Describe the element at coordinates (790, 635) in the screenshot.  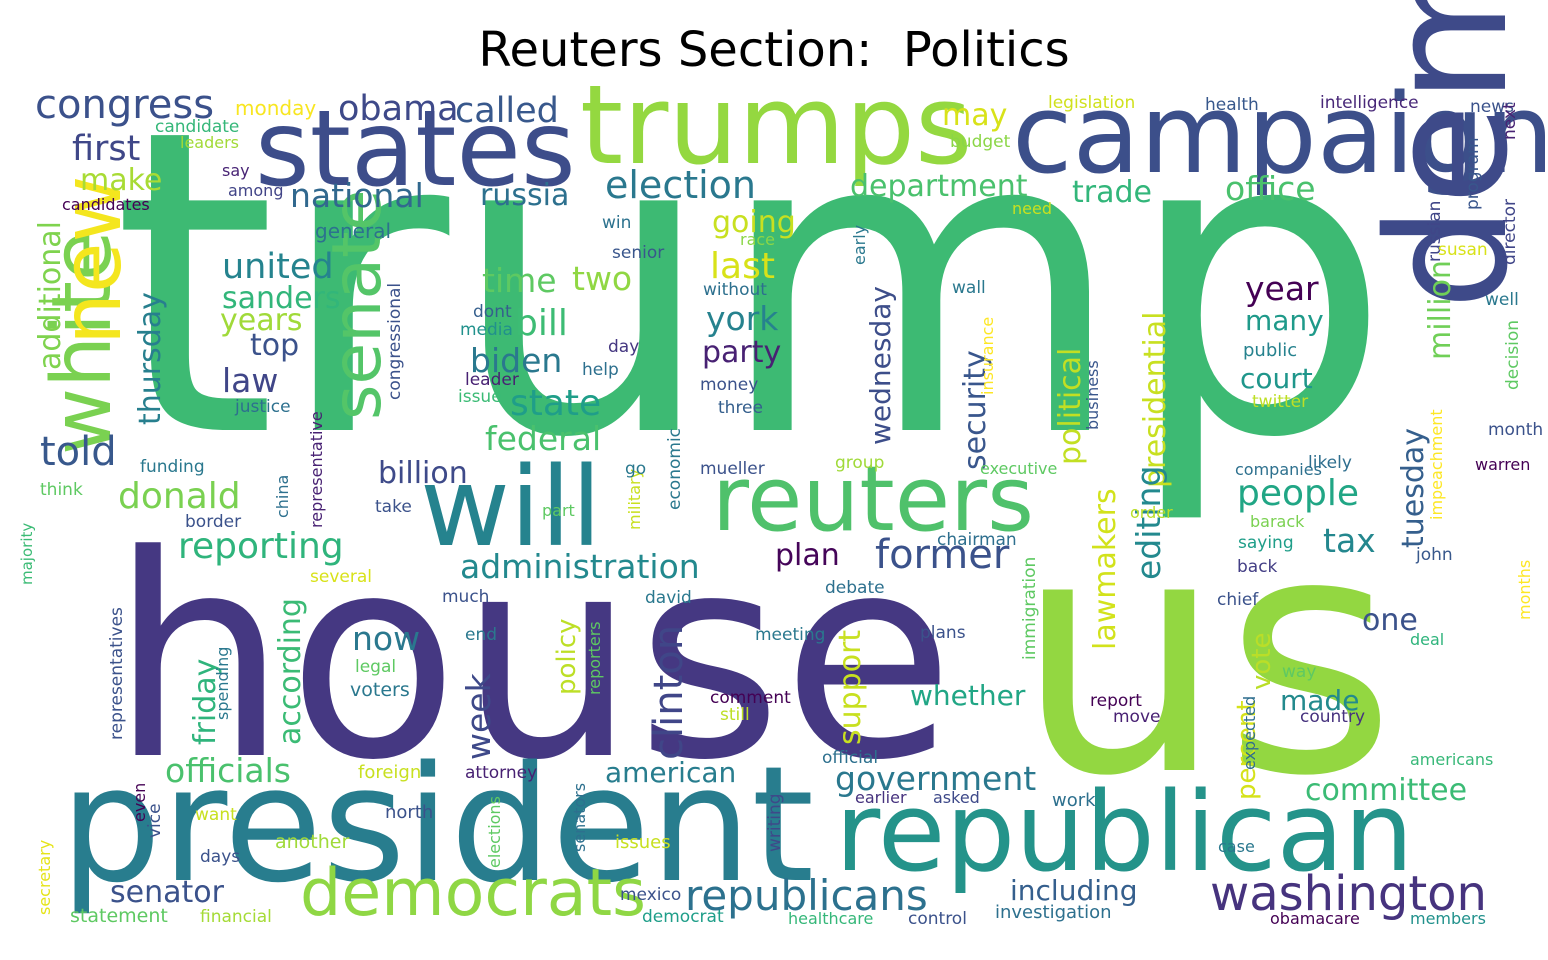
I see `word-meeting: meeting` at that location.